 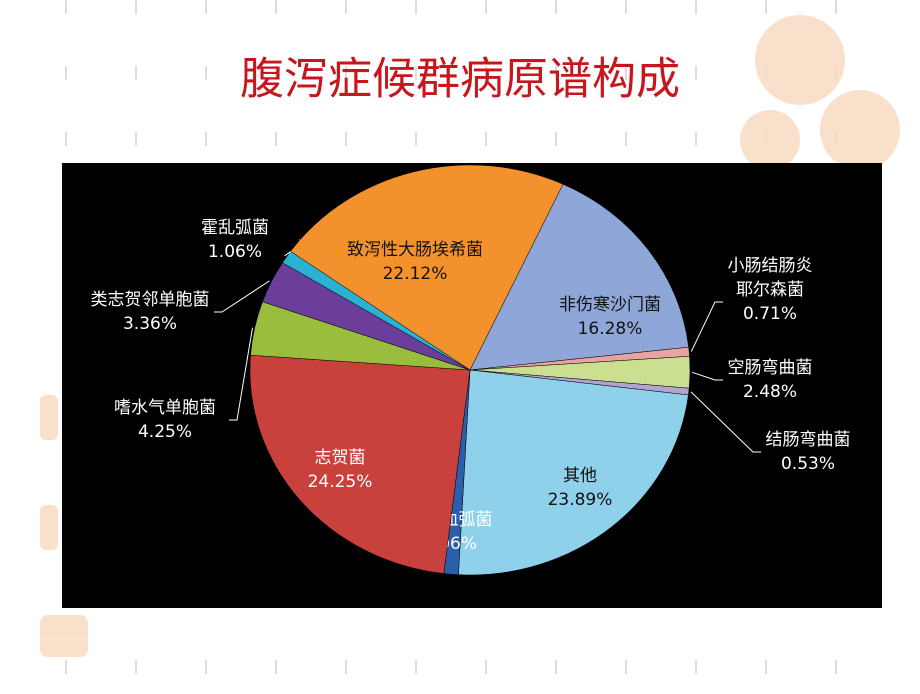 I want to click on value-label: 3.36%, so click(x=150, y=324).